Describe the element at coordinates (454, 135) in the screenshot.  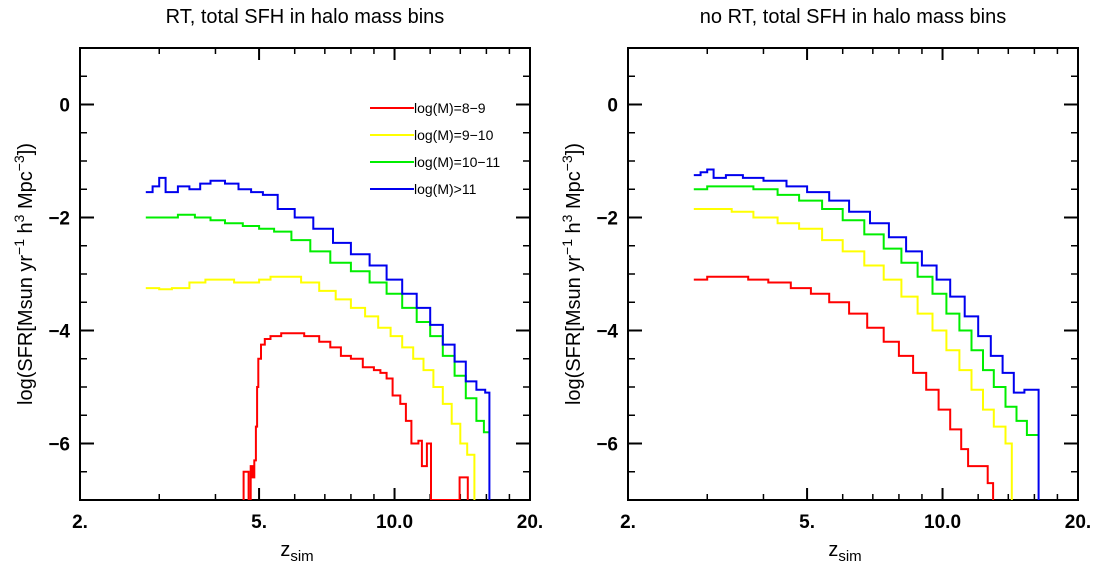
I see `legend-label-9-10: log(M)=9−10` at that location.